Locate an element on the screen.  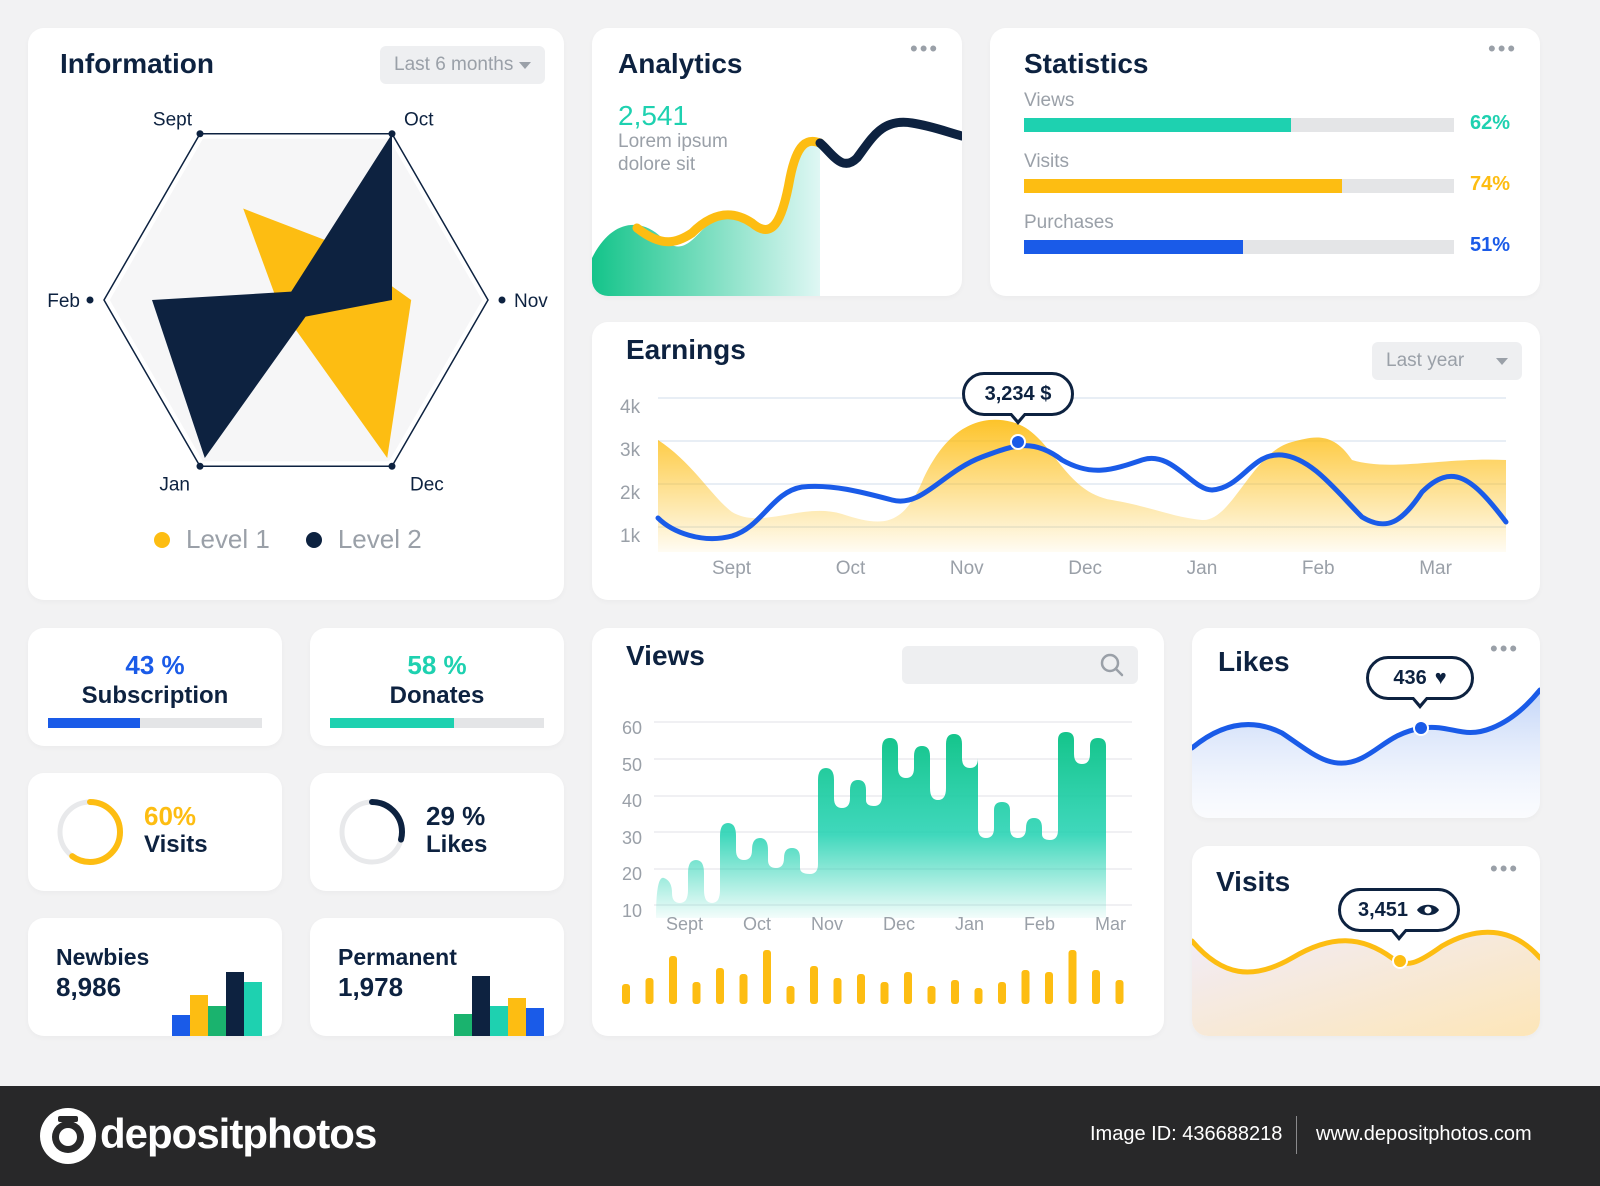
views-search-box is located at coordinates (1020, 665).